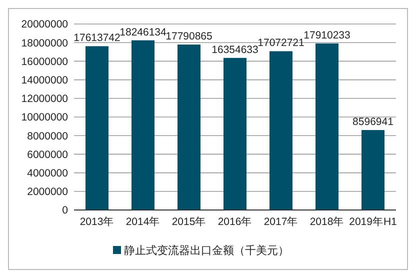 The height and width of the screenshot is (279, 418). Describe the element at coordinates (47, 192) in the screenshot. I see `y-tick-label: 2000000` at that location.